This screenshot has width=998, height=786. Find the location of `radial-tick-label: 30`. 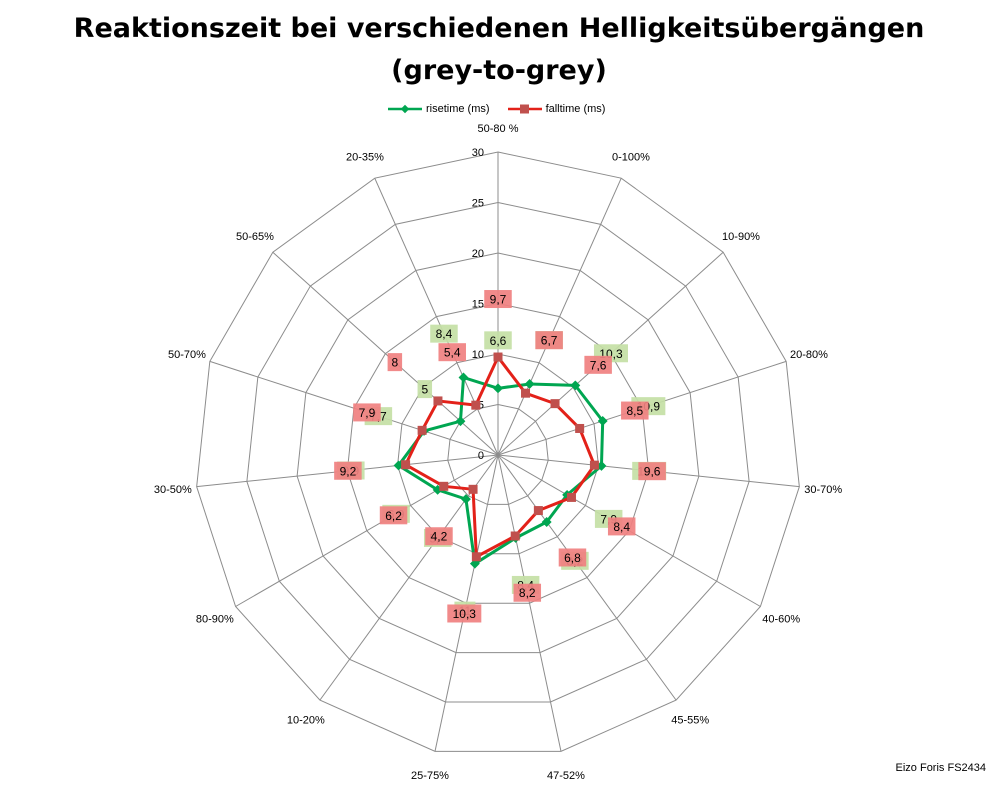

radial-tick-label: 30 is located at coordinates (478, 153).